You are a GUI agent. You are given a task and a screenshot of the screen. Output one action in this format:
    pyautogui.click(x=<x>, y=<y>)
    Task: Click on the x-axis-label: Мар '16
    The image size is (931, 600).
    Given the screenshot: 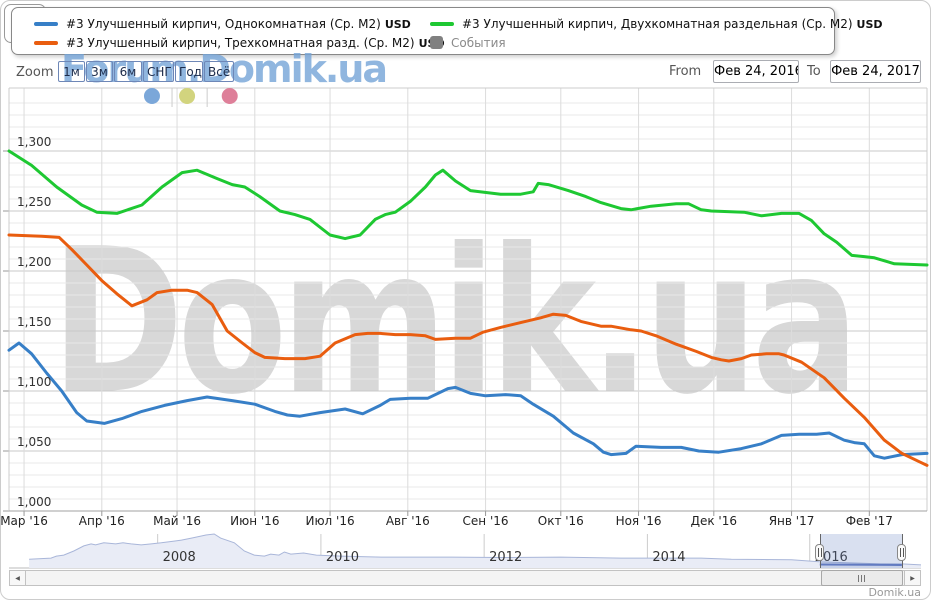 What is the action you would take?
    pyautogui.click(x=24, y=521)
    